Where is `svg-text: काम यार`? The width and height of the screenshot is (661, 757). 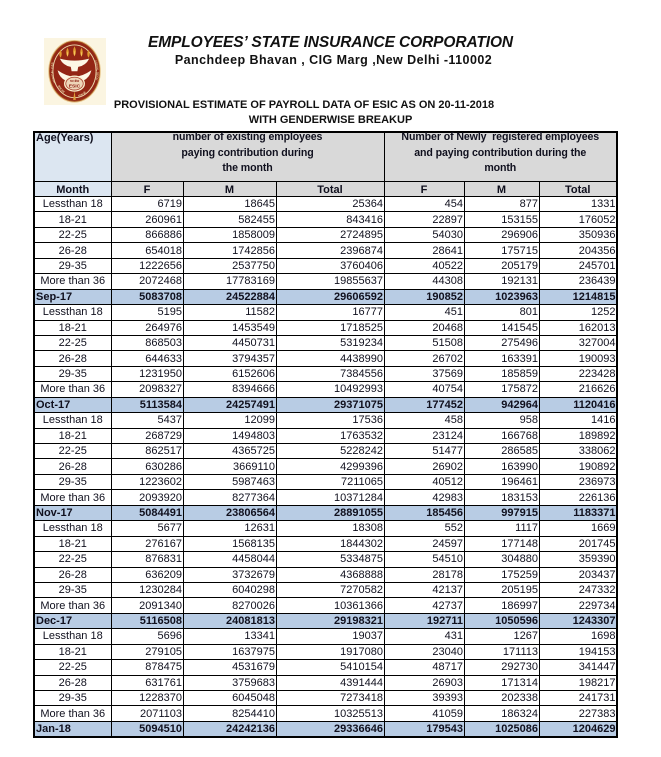
svg-text: काम यार is located at coordinates (61, 89).